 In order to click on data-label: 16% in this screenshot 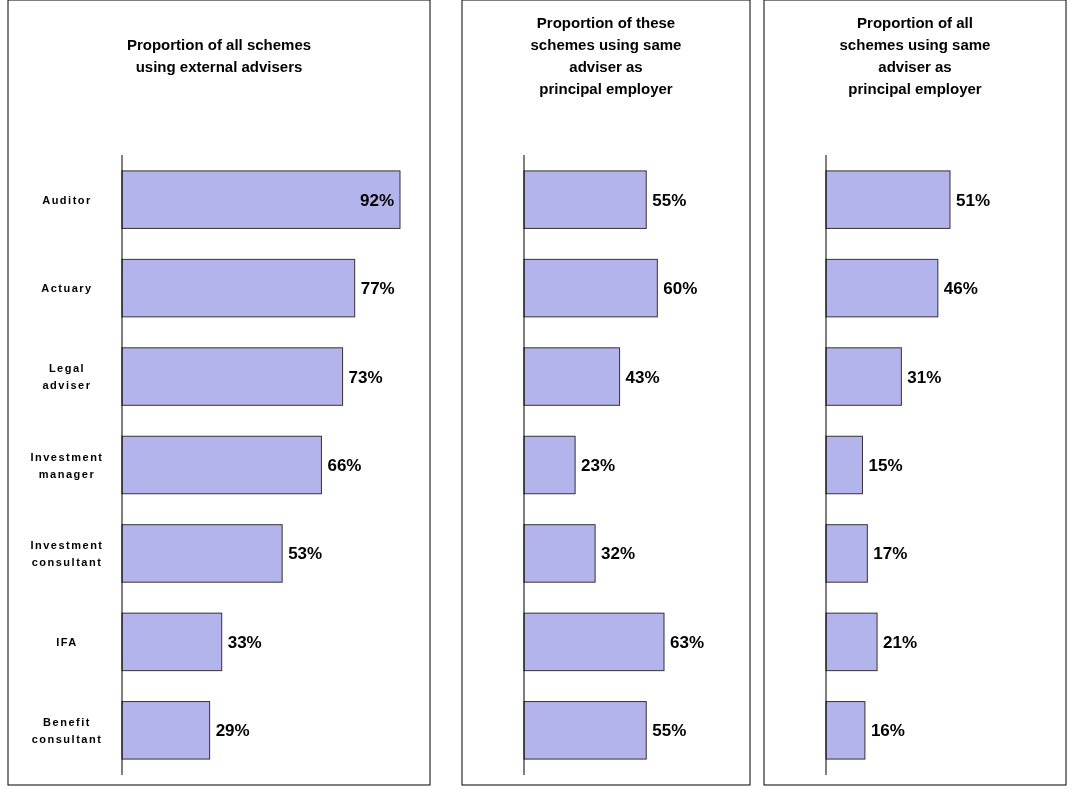, I will do `click(887, 731)`.